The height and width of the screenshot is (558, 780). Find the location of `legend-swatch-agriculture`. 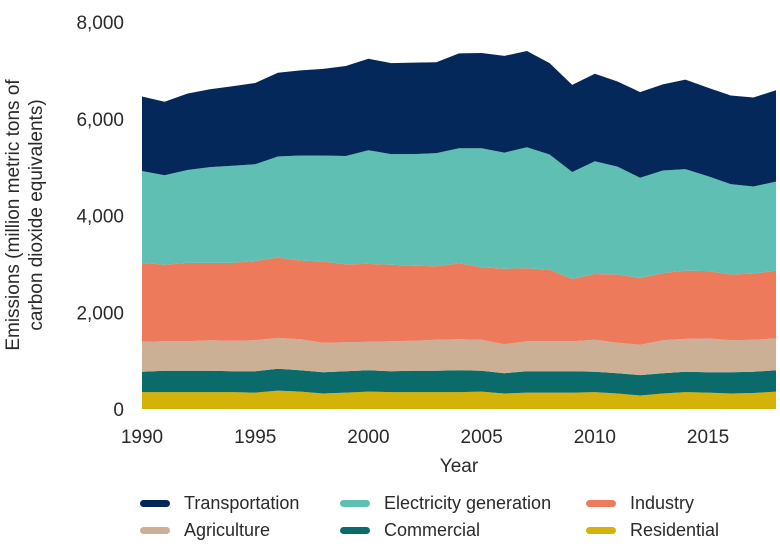

legend-swatch-agriculture is located at coordinates (155, 530).